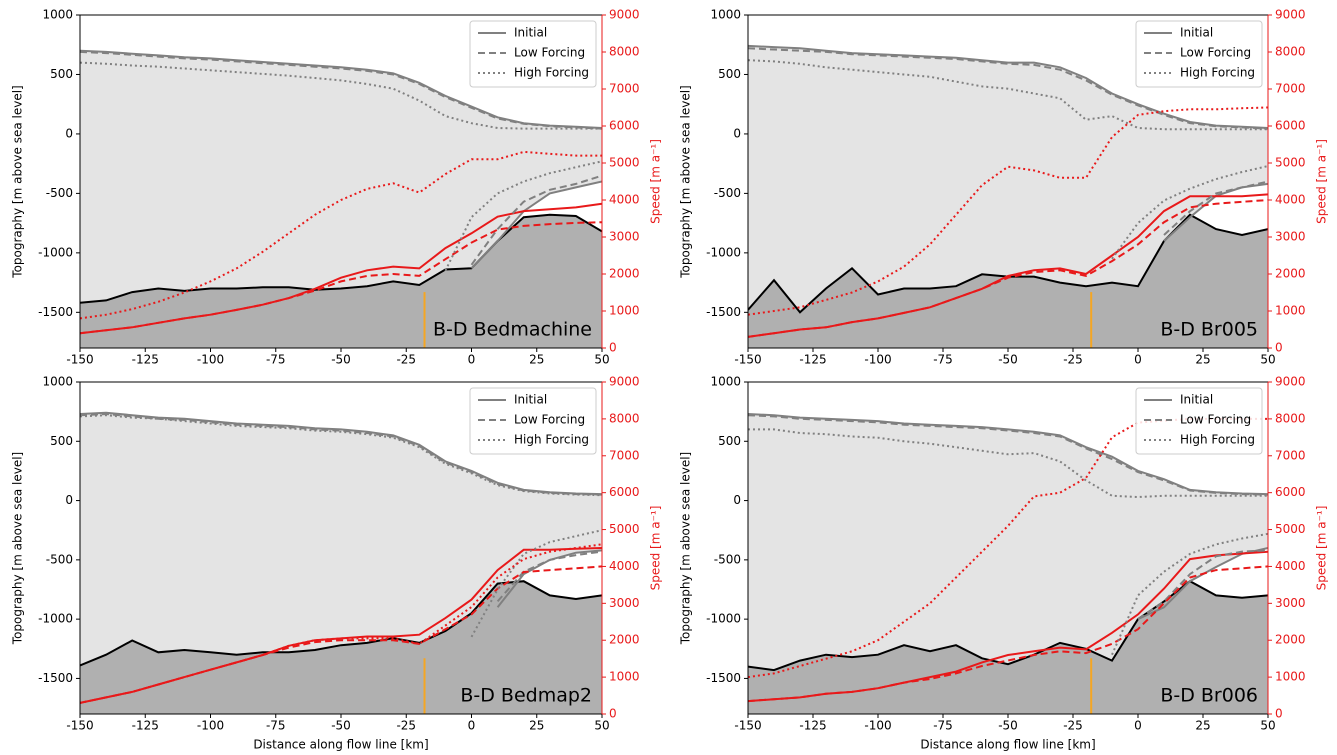 The width and height of the screenshot is (1337, 755). Describe the element at coordinates (1290, 455) in the screenshot. I see `y2-tick-label: 7000` at that location.